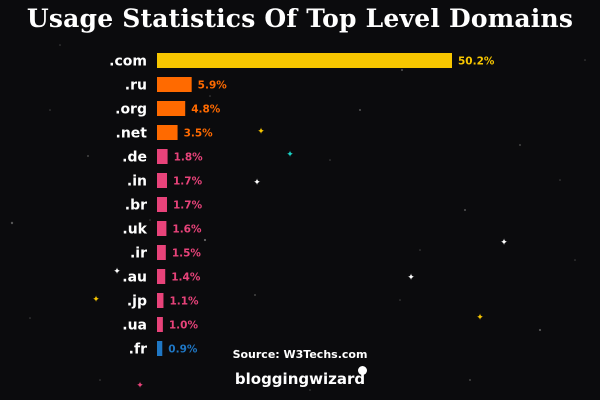 The image size is (600, 400). Describe the element at coordinates (187, 254) in the screenshot. I see `value-label: 1.5%` at that location.